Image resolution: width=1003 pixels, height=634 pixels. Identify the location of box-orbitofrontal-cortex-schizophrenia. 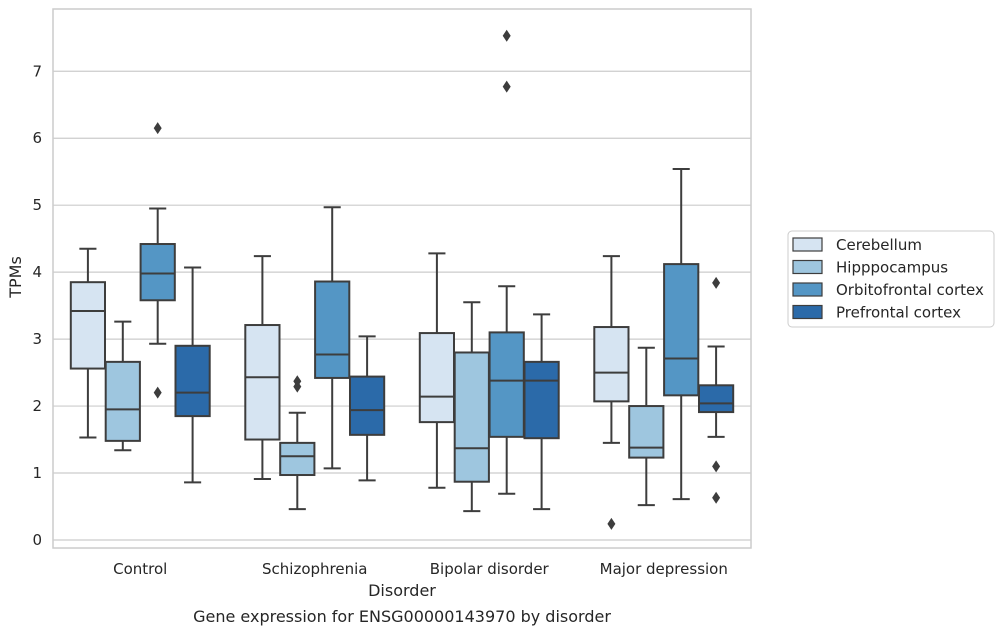
(332, 338).